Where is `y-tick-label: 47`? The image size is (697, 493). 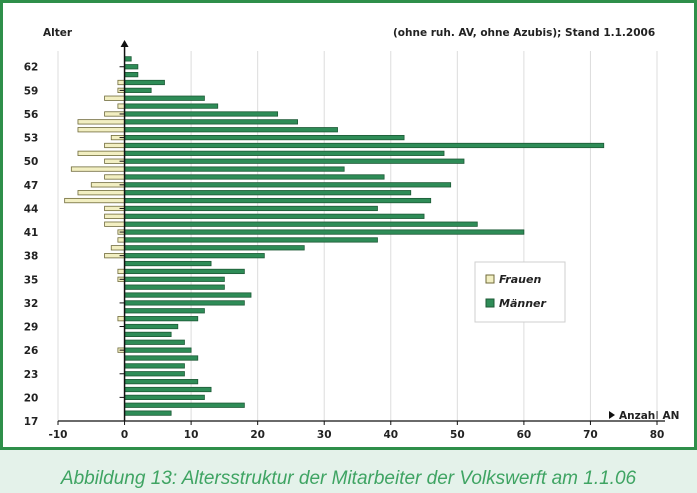
y-tick-label: 47 is located at coordinates (31, 186).